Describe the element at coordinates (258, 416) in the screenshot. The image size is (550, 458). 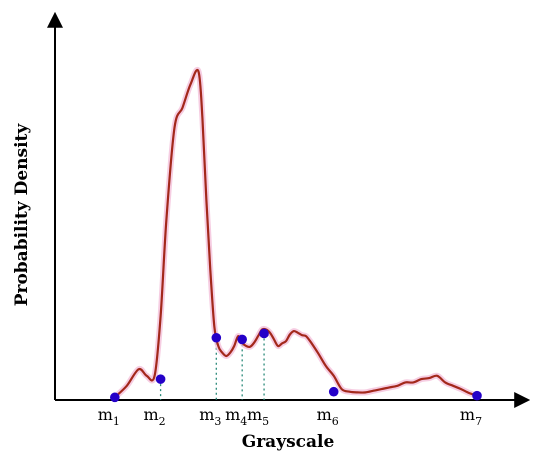
I see `marker-label-m5: m5` at that location.